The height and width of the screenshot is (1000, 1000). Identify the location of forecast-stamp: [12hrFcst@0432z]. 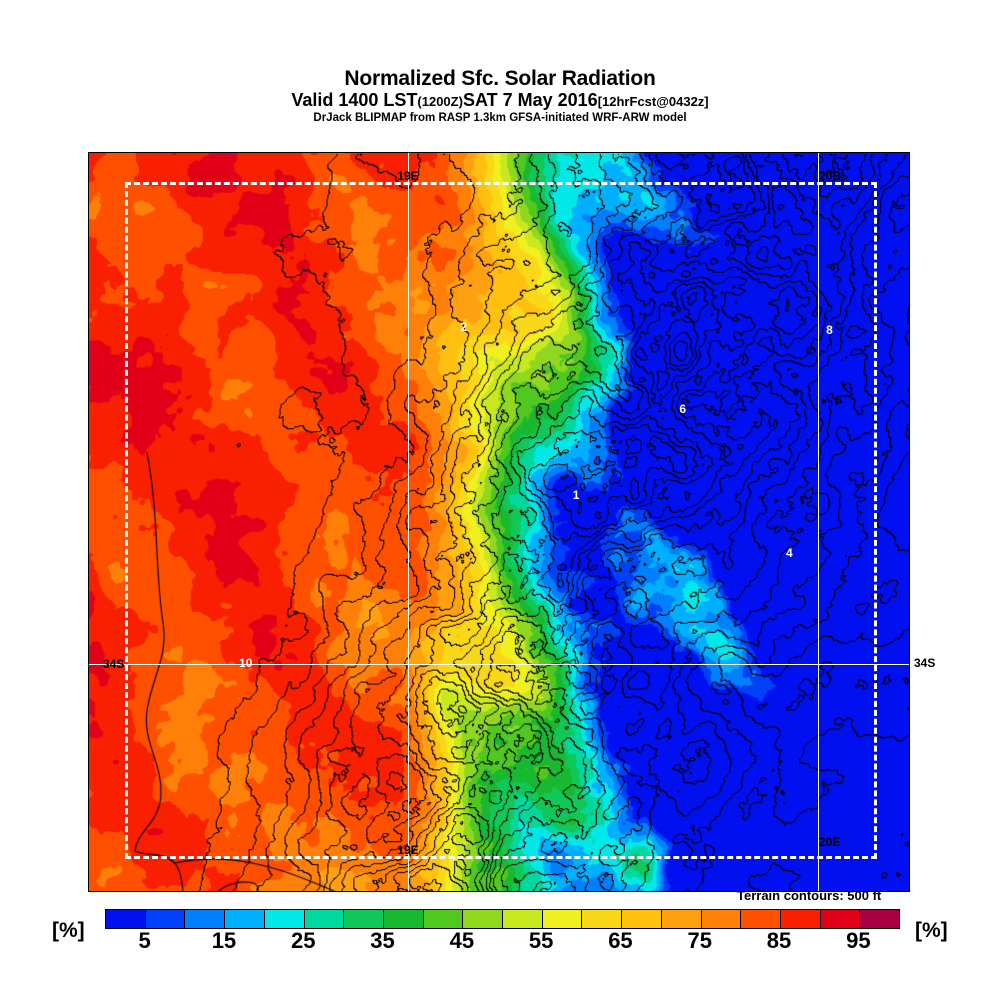
(653, 101).